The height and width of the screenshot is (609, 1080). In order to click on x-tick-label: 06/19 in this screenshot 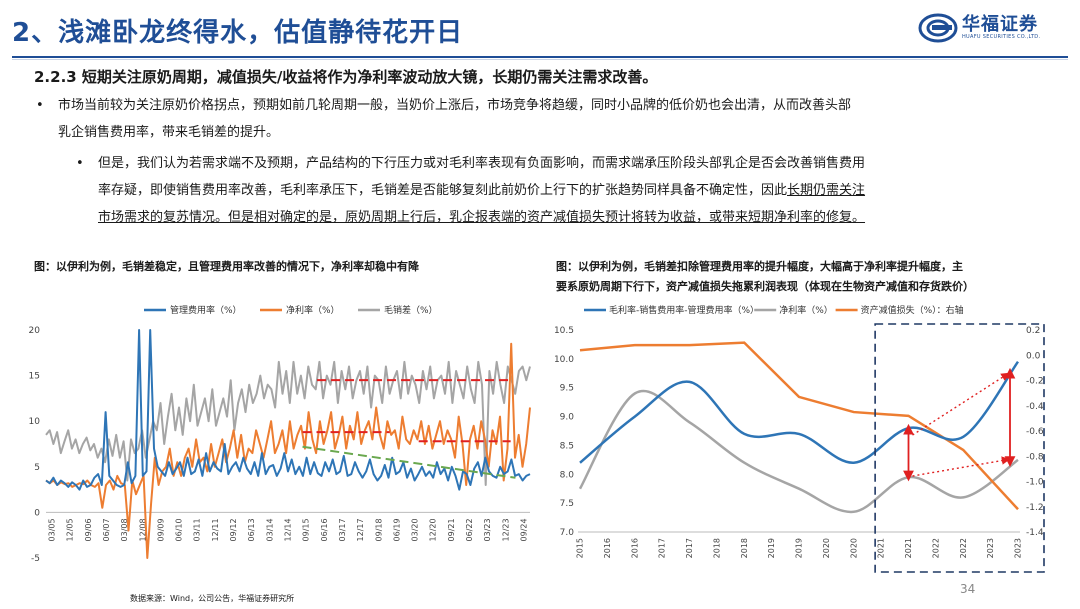, I will do `click(396, 529)`.